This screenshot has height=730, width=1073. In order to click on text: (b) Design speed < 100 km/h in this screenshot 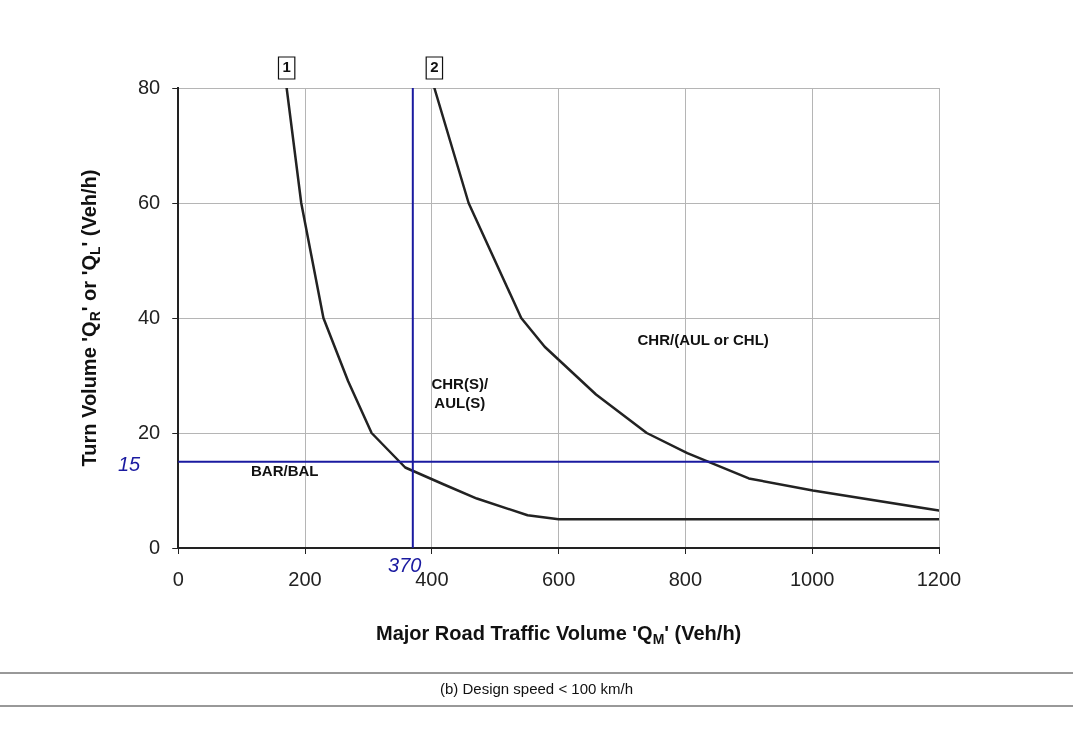, I will do `click(536, 689)`.